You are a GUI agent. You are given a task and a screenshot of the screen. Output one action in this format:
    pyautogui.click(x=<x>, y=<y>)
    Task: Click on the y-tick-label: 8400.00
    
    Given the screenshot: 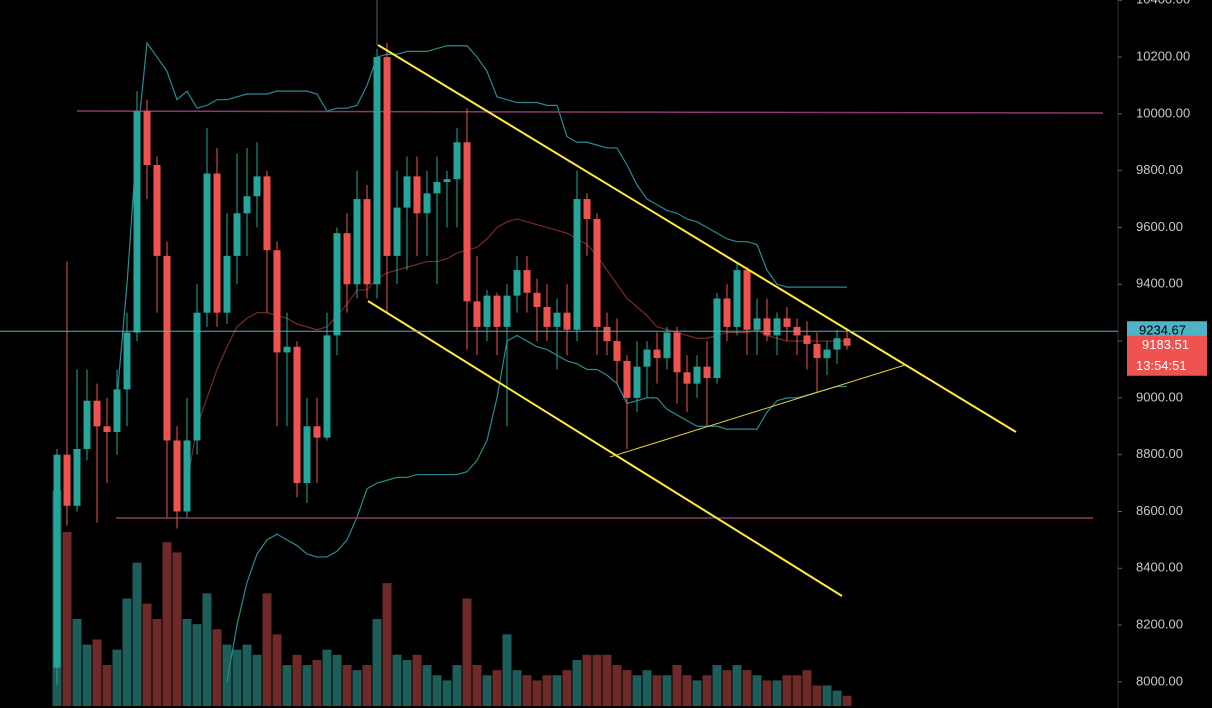 What is the action you would take?
    pyautogui.click(x=1159, y=567)
    